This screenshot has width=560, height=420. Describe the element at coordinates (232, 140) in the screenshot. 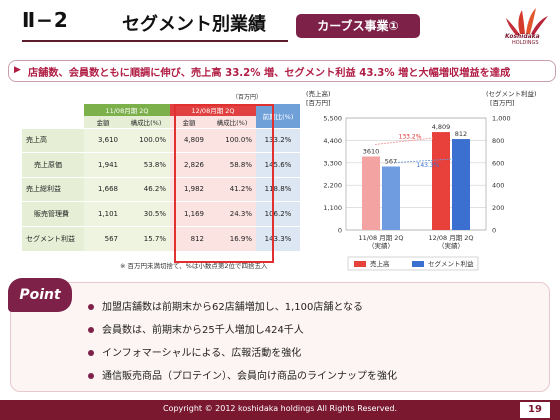

I see `cell-b-ratio: 100.0%` at that location.